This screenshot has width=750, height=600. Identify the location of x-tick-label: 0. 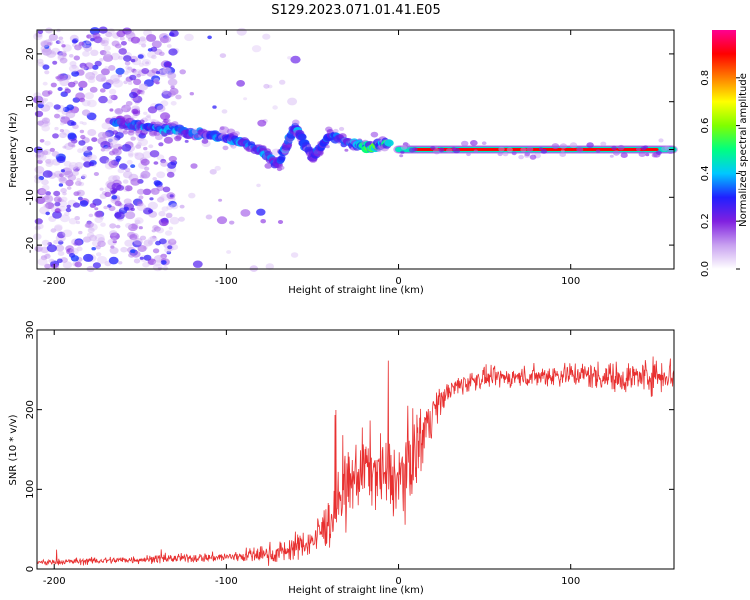
(398, 581).